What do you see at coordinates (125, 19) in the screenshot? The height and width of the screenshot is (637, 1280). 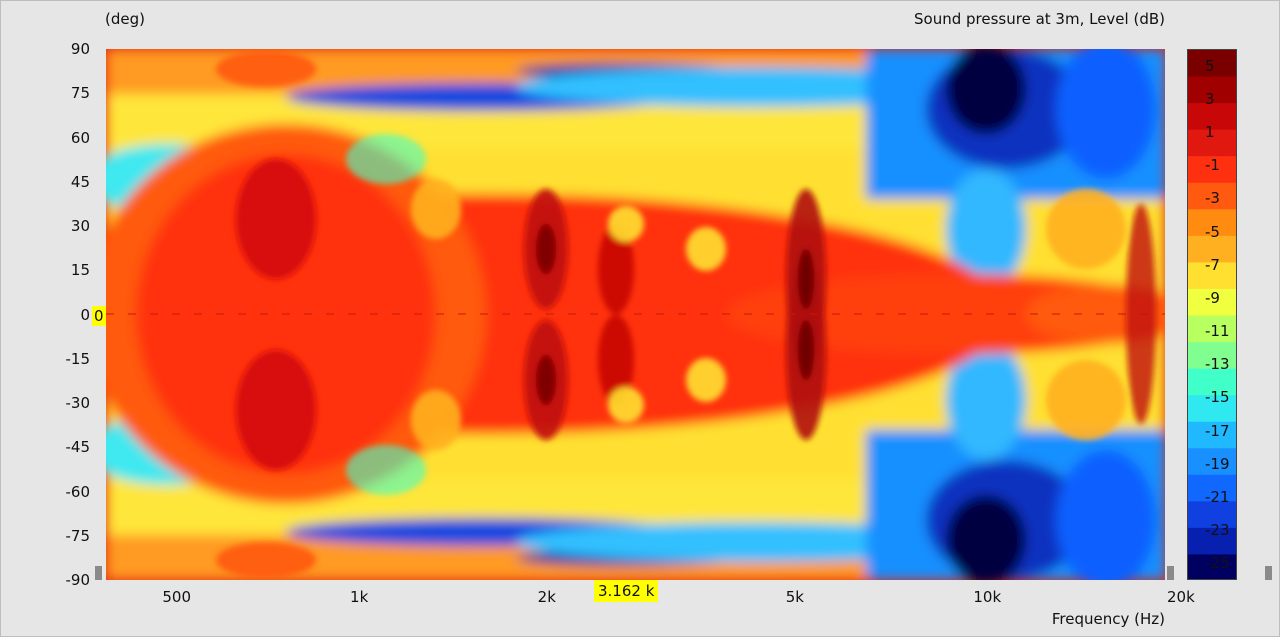 I see `y-axis-unit: (deg)` at bounding box center [125, 19].